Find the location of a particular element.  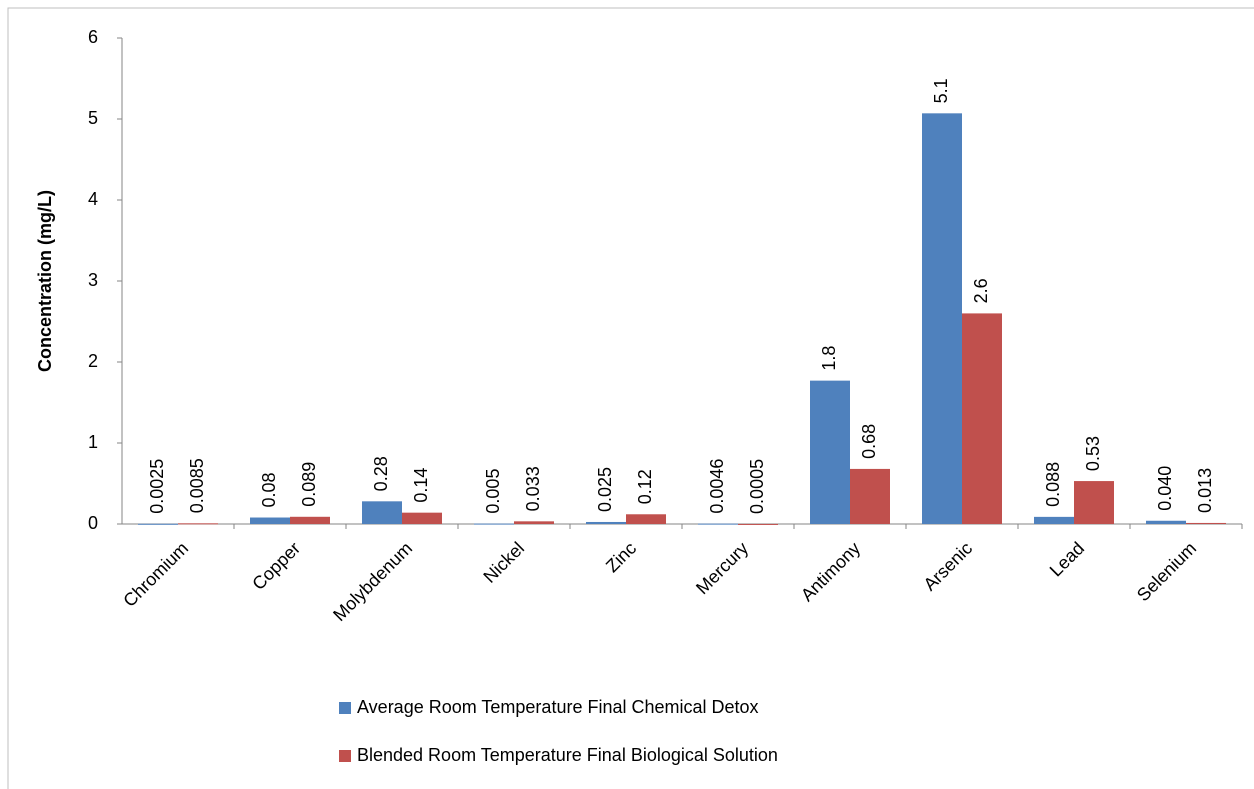

data-label: 0.025 is located at coordinates (605, 489).